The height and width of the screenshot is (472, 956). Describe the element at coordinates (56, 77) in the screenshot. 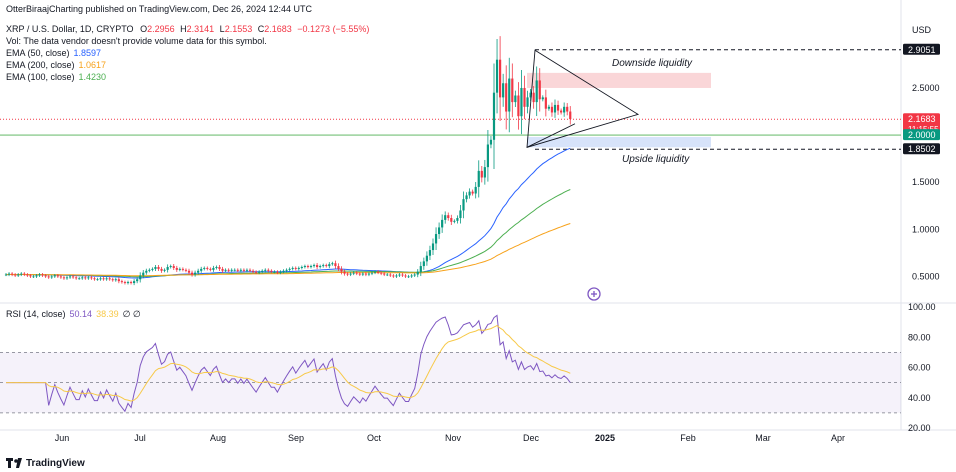

I see `ema100-legend: EMA (100, close) 1.4230` at that location.